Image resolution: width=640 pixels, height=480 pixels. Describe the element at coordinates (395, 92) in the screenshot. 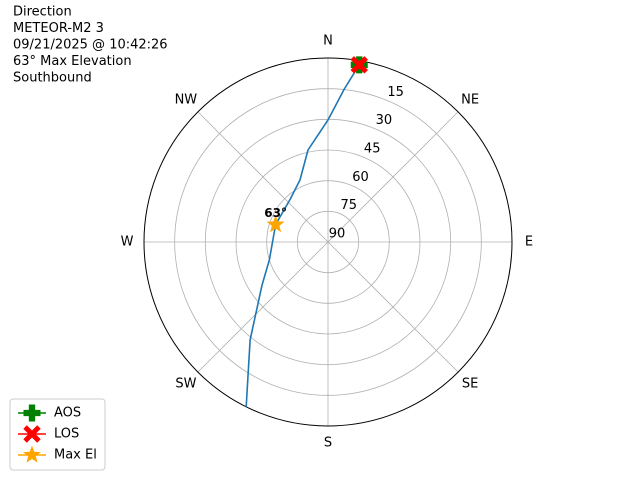

I see `y-tick-label: 15` at that location.